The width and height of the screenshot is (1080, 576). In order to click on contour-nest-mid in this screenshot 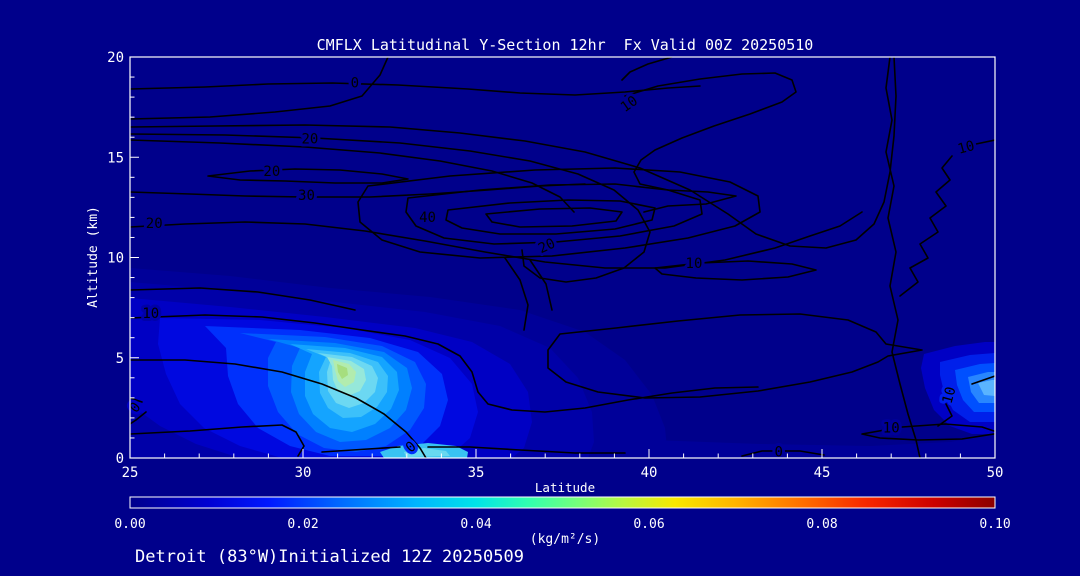, I will do `click(554, 214)`.